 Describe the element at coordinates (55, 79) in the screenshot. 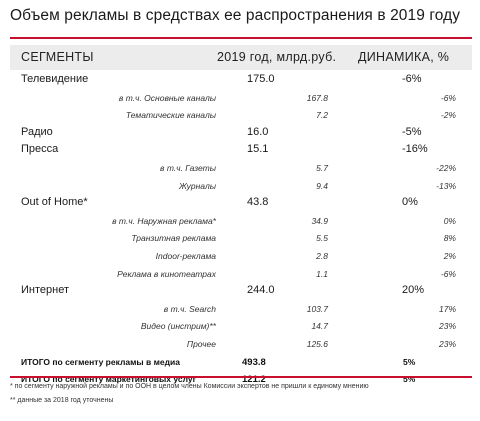

I see `row-label: Телевидение` at that location.